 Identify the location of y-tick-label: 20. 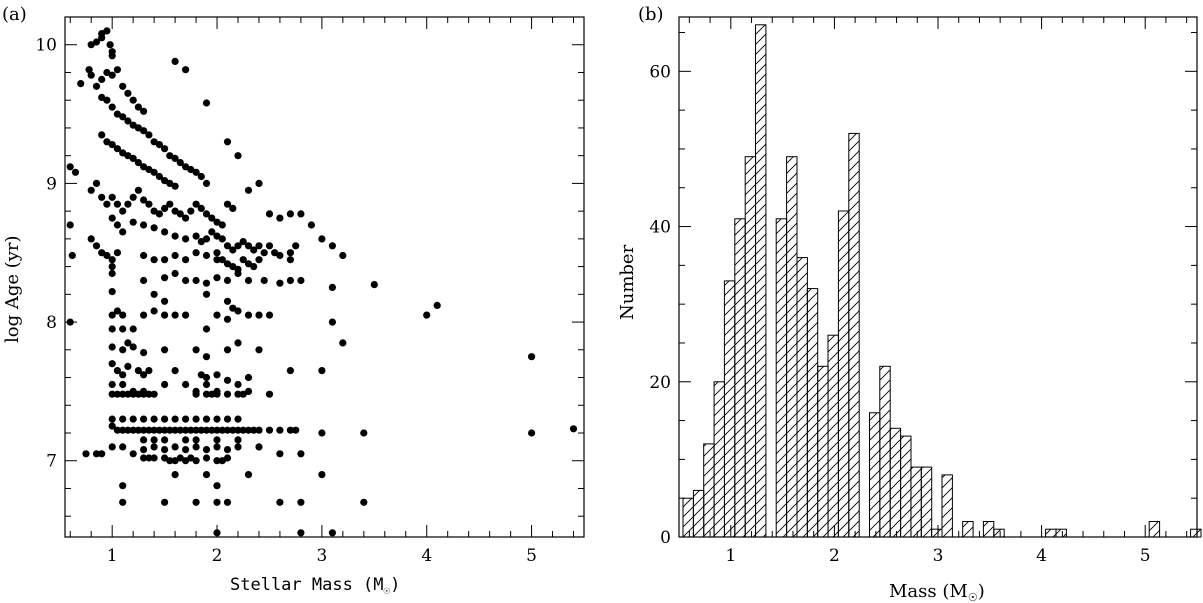
(660, 383).